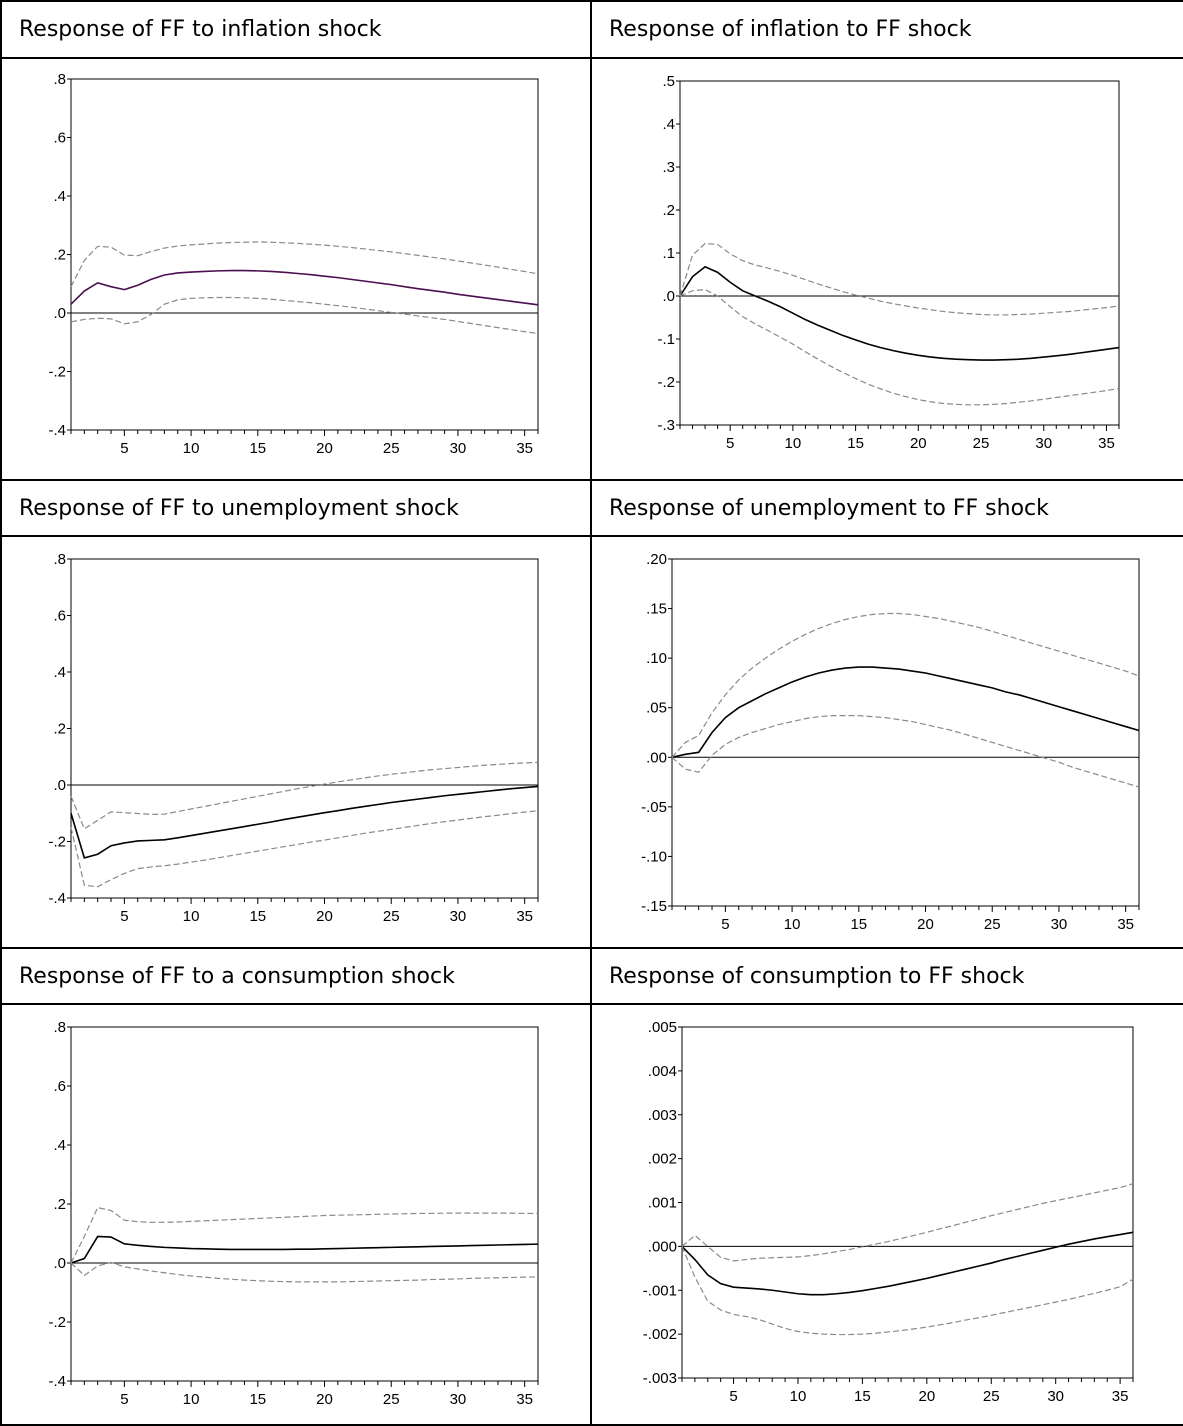 The width and height of the screenshot is (1183, 1426). What do you see at coordinates (662, 1203) in the screenshot?
I see `y-tick-label: .001` at bounding box center [662, 1203].